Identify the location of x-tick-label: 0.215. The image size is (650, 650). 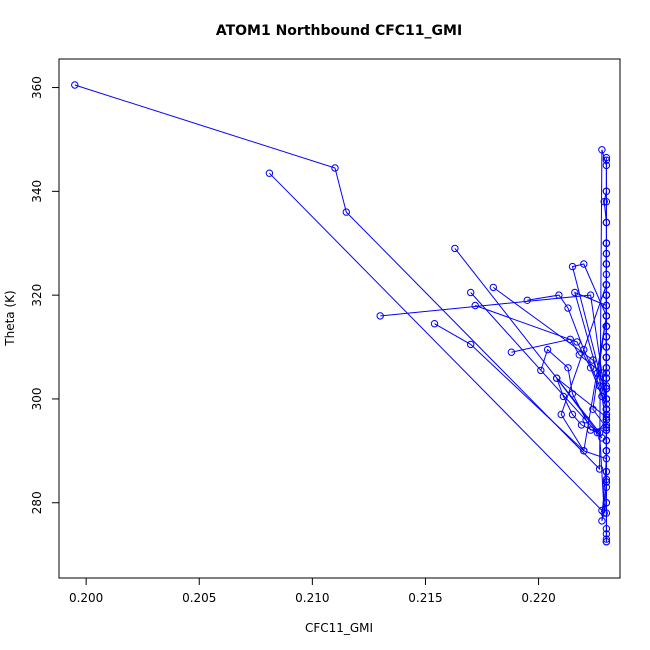
(425, 598).